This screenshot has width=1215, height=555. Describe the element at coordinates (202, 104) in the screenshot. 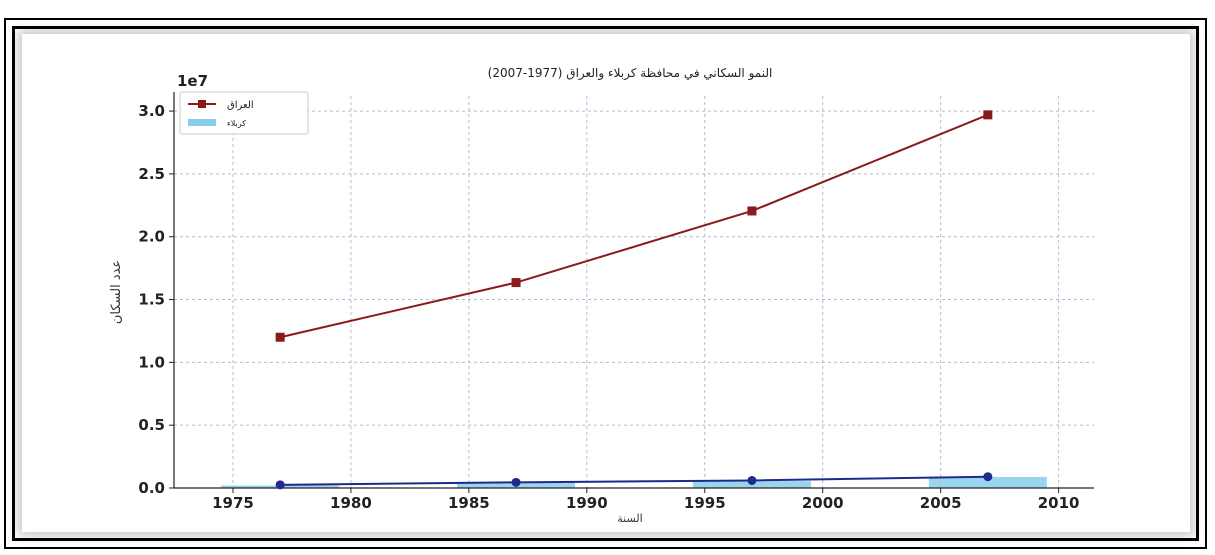

I see `legend-marker-iraq` at that location.